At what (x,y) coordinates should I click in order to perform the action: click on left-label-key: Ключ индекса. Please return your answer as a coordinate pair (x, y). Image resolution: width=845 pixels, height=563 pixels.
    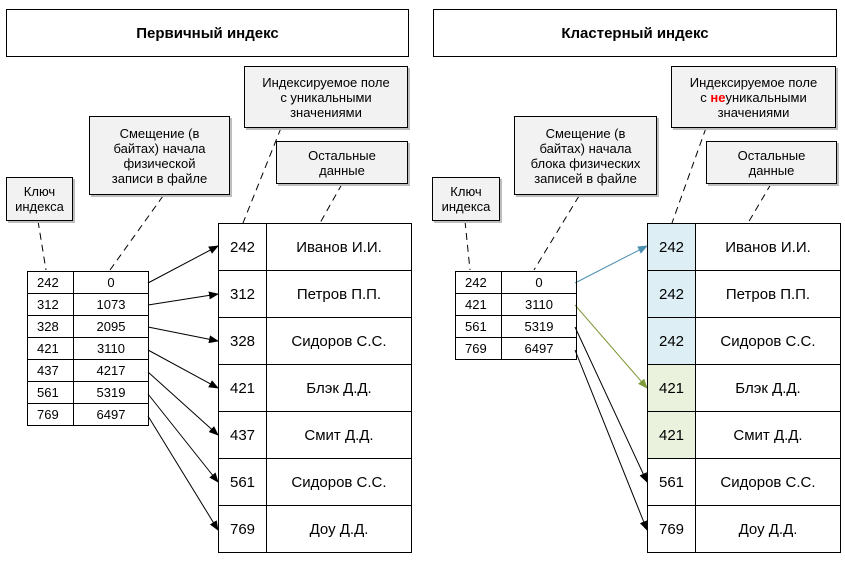
    Looking at the image, I should click on (39, 199).